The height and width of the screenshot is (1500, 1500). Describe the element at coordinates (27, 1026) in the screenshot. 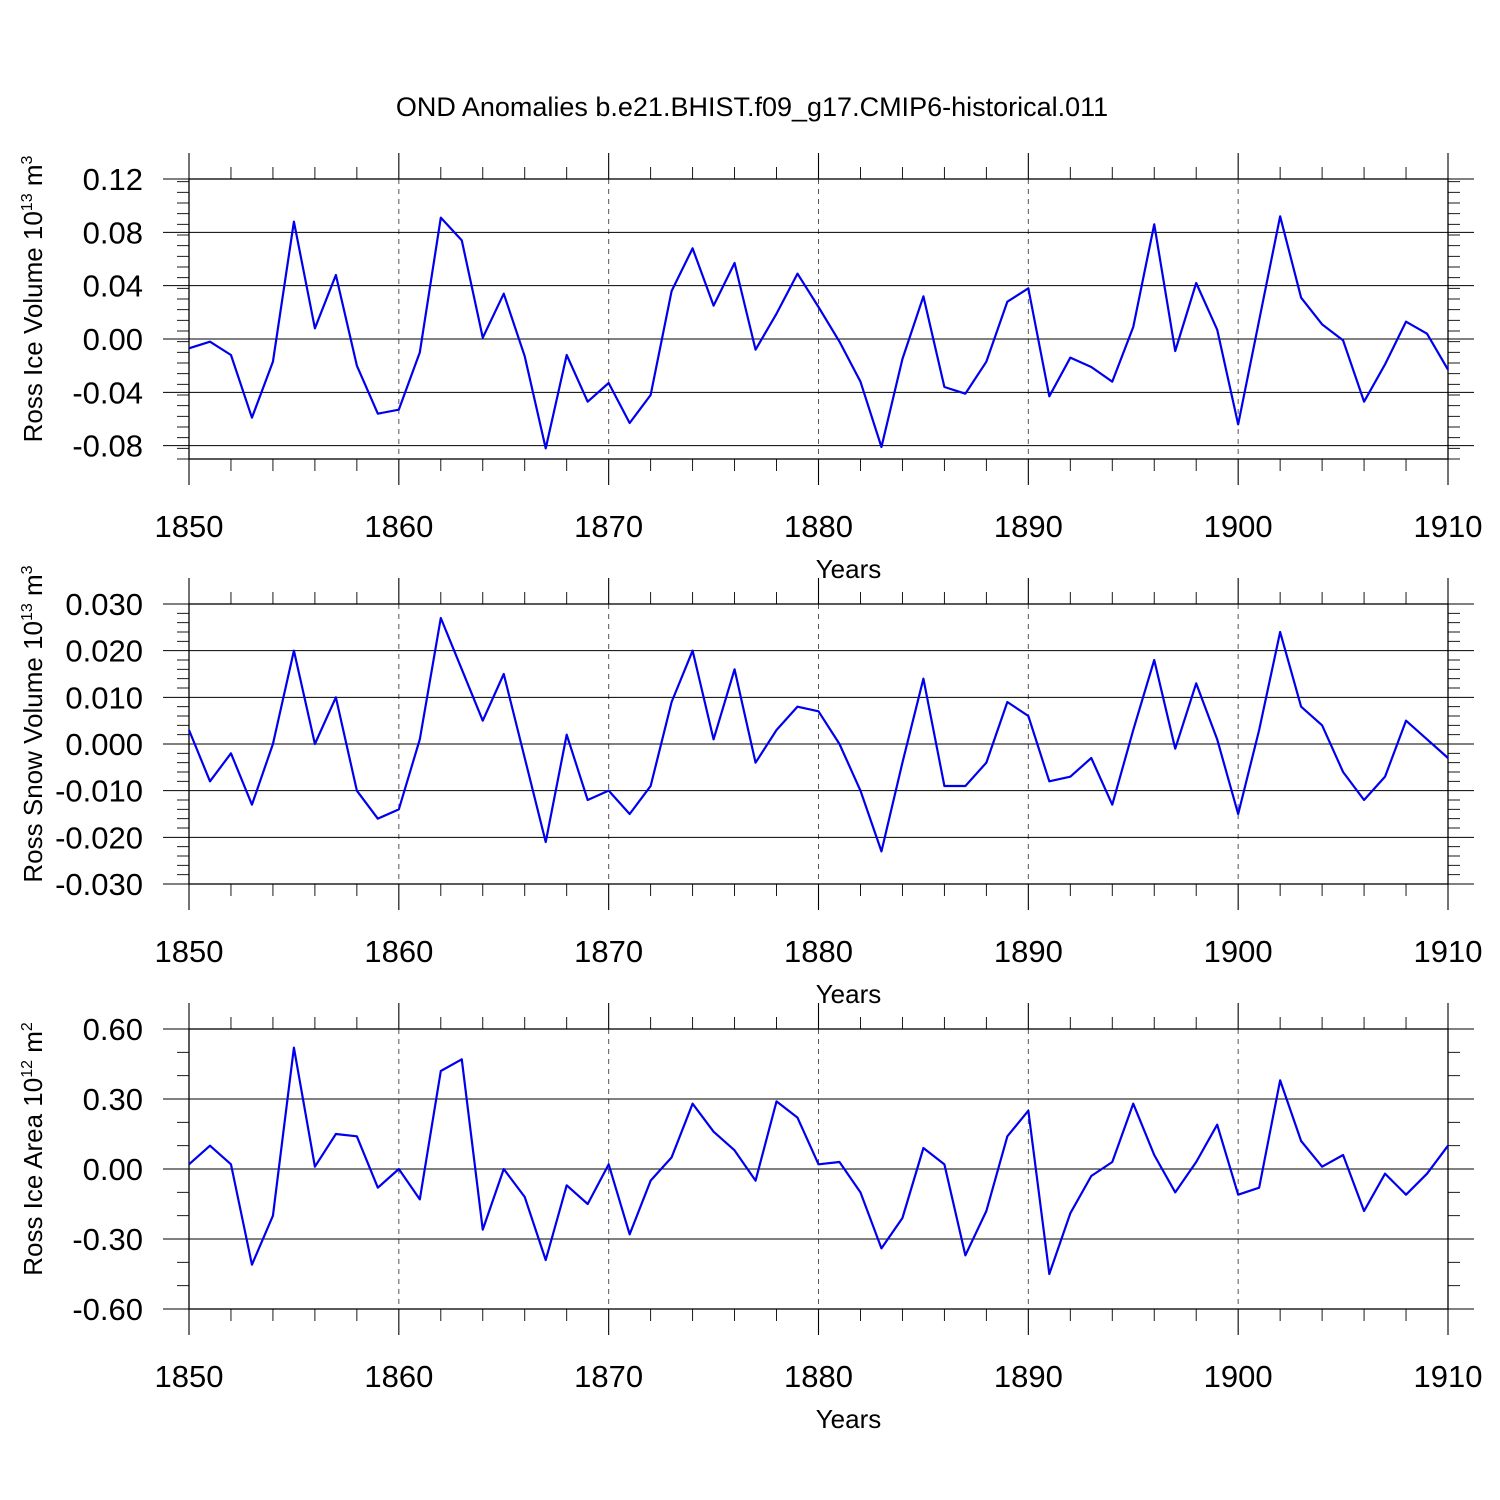

I see `y-axis-title-part: 2` at that location.